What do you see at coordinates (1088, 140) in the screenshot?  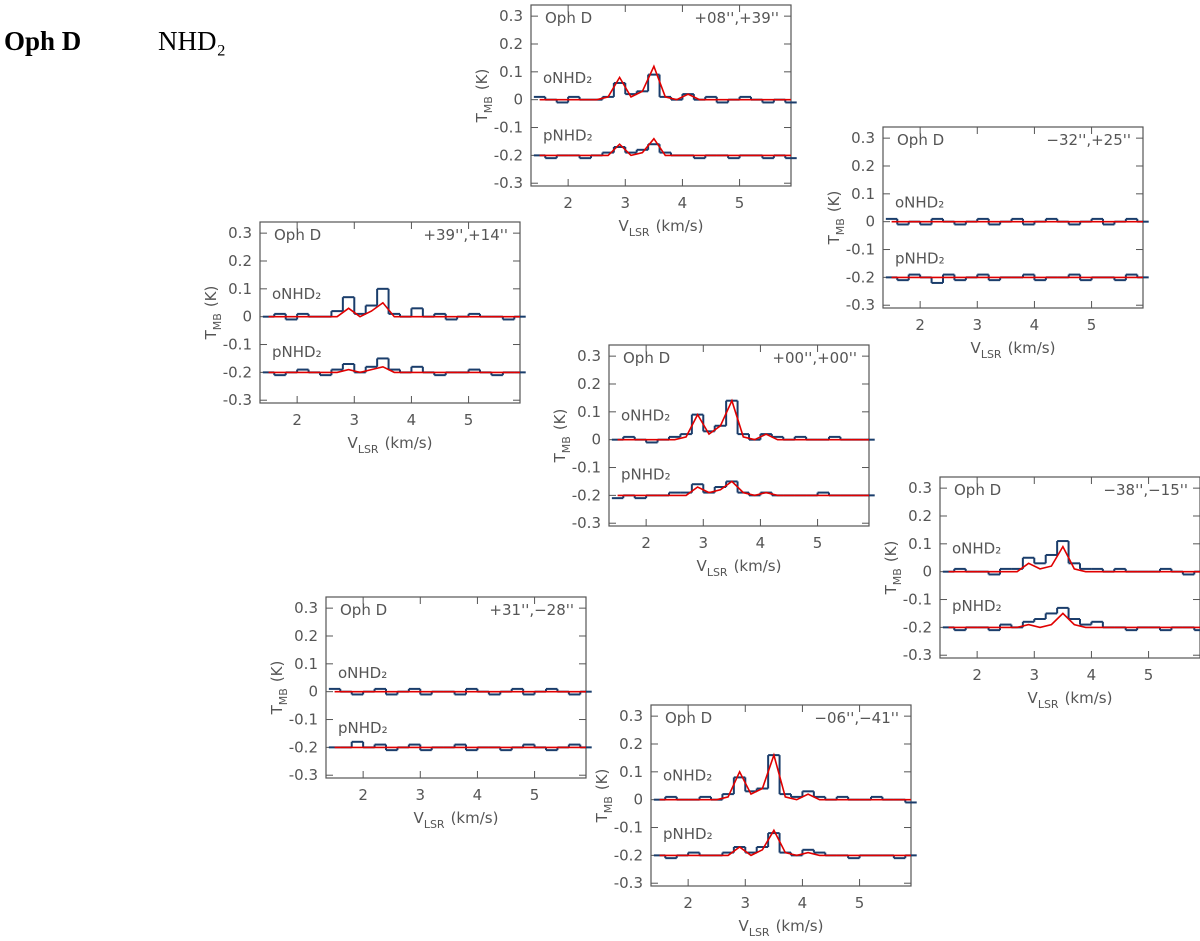 I see `panel-offset: −32'',+25''` at bounding box center [1088, 140].